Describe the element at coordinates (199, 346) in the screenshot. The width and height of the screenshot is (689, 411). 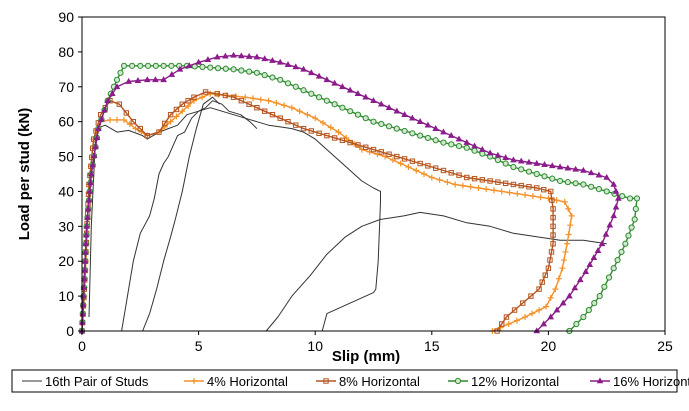
I see `x-tick-label: 5` at that location.